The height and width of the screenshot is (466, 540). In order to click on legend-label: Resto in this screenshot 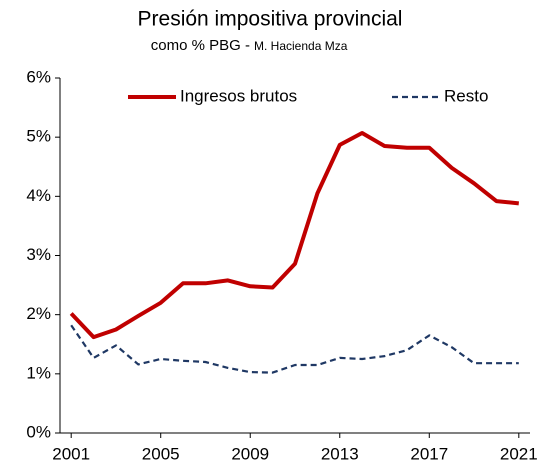, I will do `click(466, 95)`.